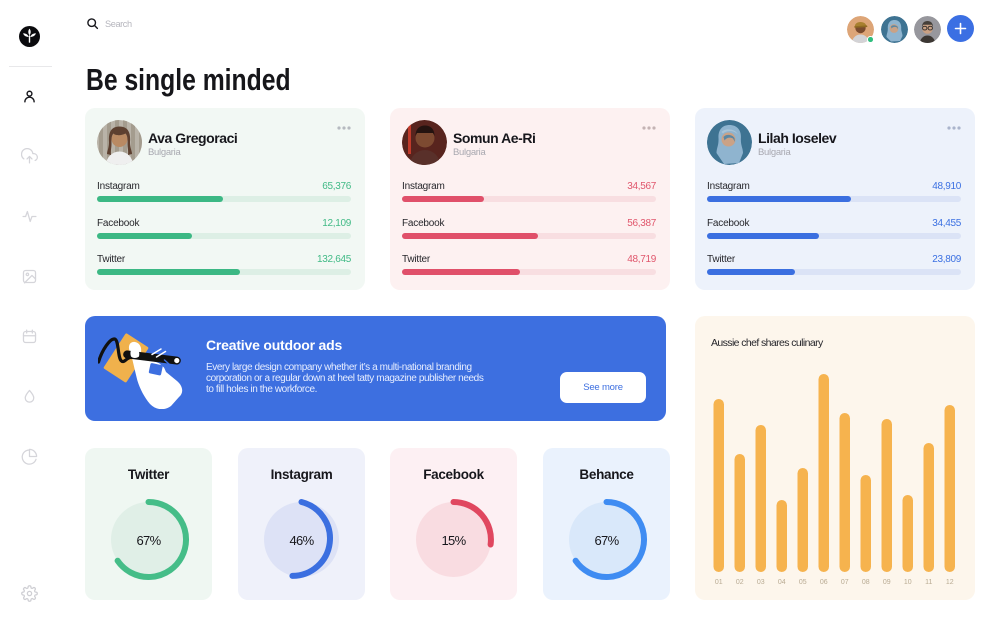 This screenshot has width=1000, height=625. I want to click on svg-text: 02, so click(740, 582).